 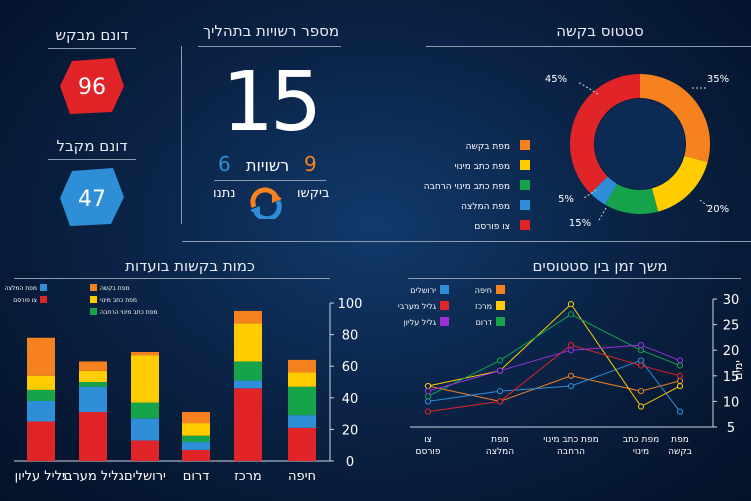 What do you see at coordinates (423, 290) in the screenshot?
I see `line-legend-label-1: ירושלים` at bounding box center [423, 290].